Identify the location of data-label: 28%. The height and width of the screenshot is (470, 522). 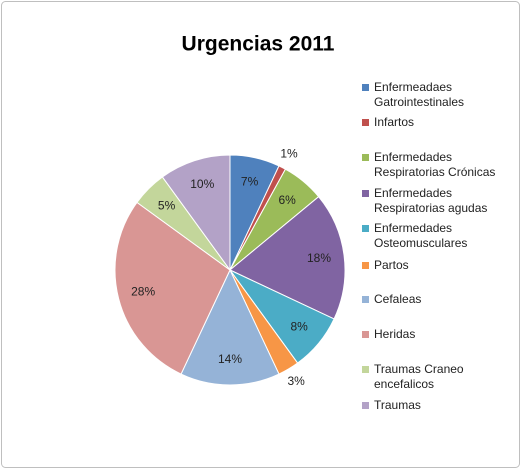
(143, 291).